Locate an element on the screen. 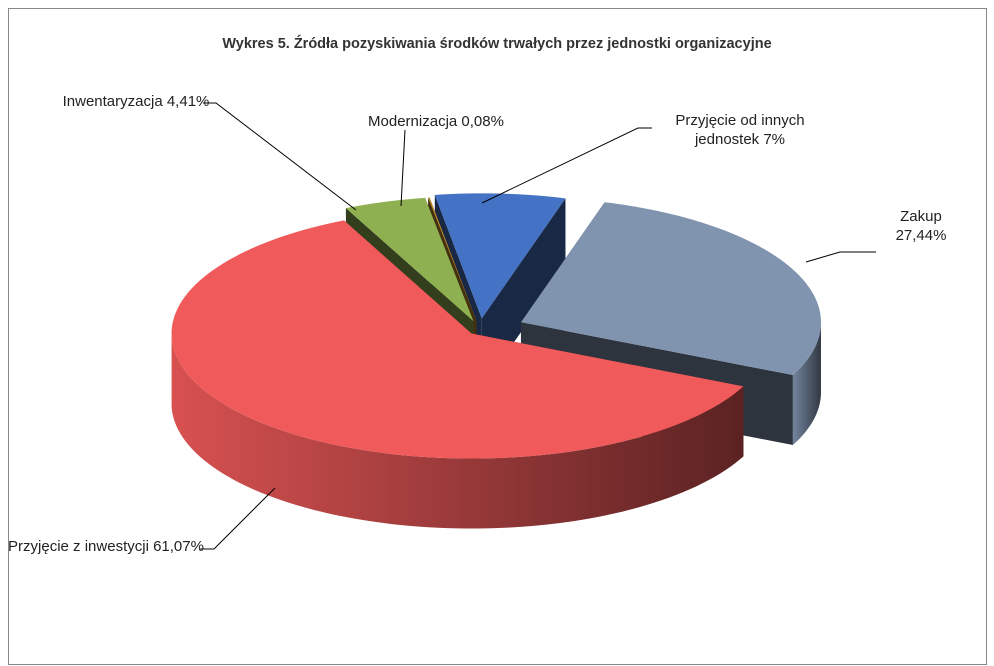  data-label: Przyjęcie z inwestycji 61,07% is located at coordinates (106, 546).